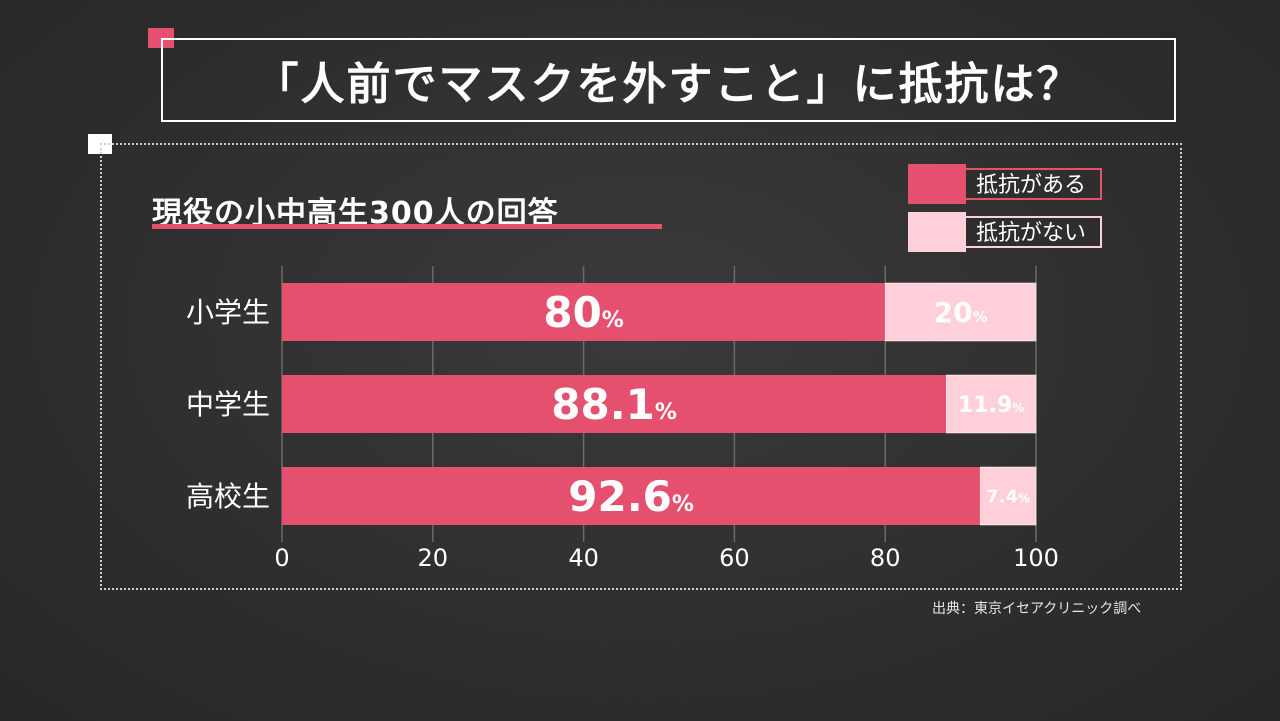 The height and width of the screenshot is (721, 1280). I want to click on bar-value-label: 92.6%, so click(631, 496).